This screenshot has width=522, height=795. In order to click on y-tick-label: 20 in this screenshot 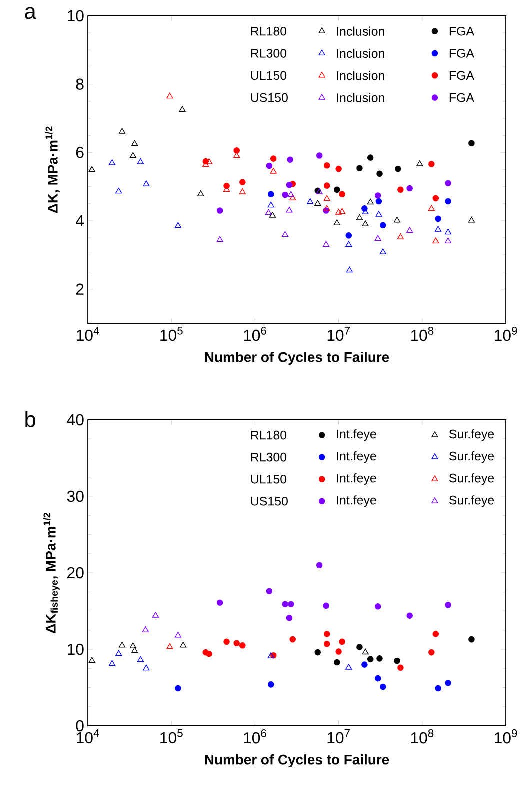, I will do `click(76, 573)`.